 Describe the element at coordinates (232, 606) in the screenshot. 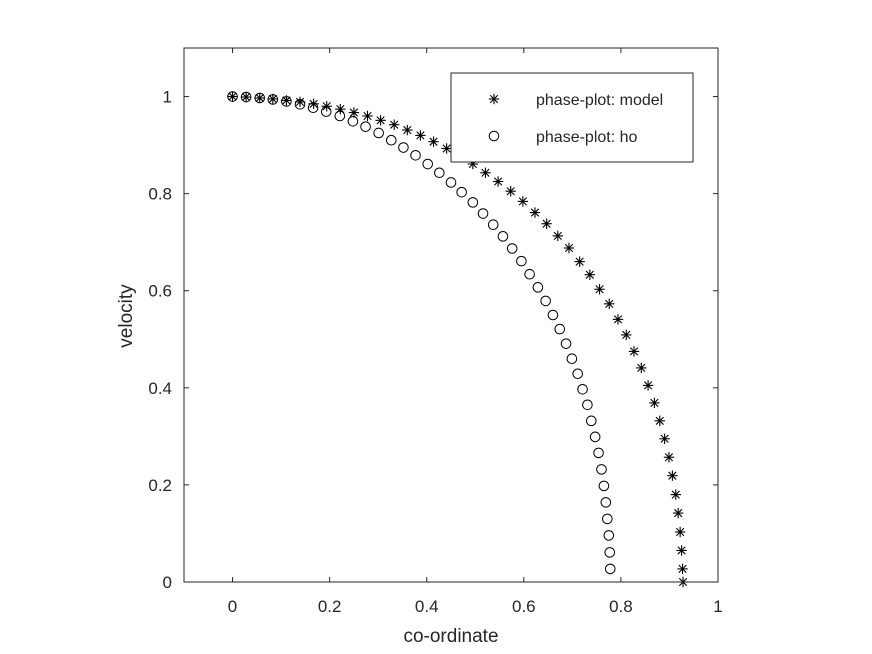

I see `x-tick-label: 0` at that location.